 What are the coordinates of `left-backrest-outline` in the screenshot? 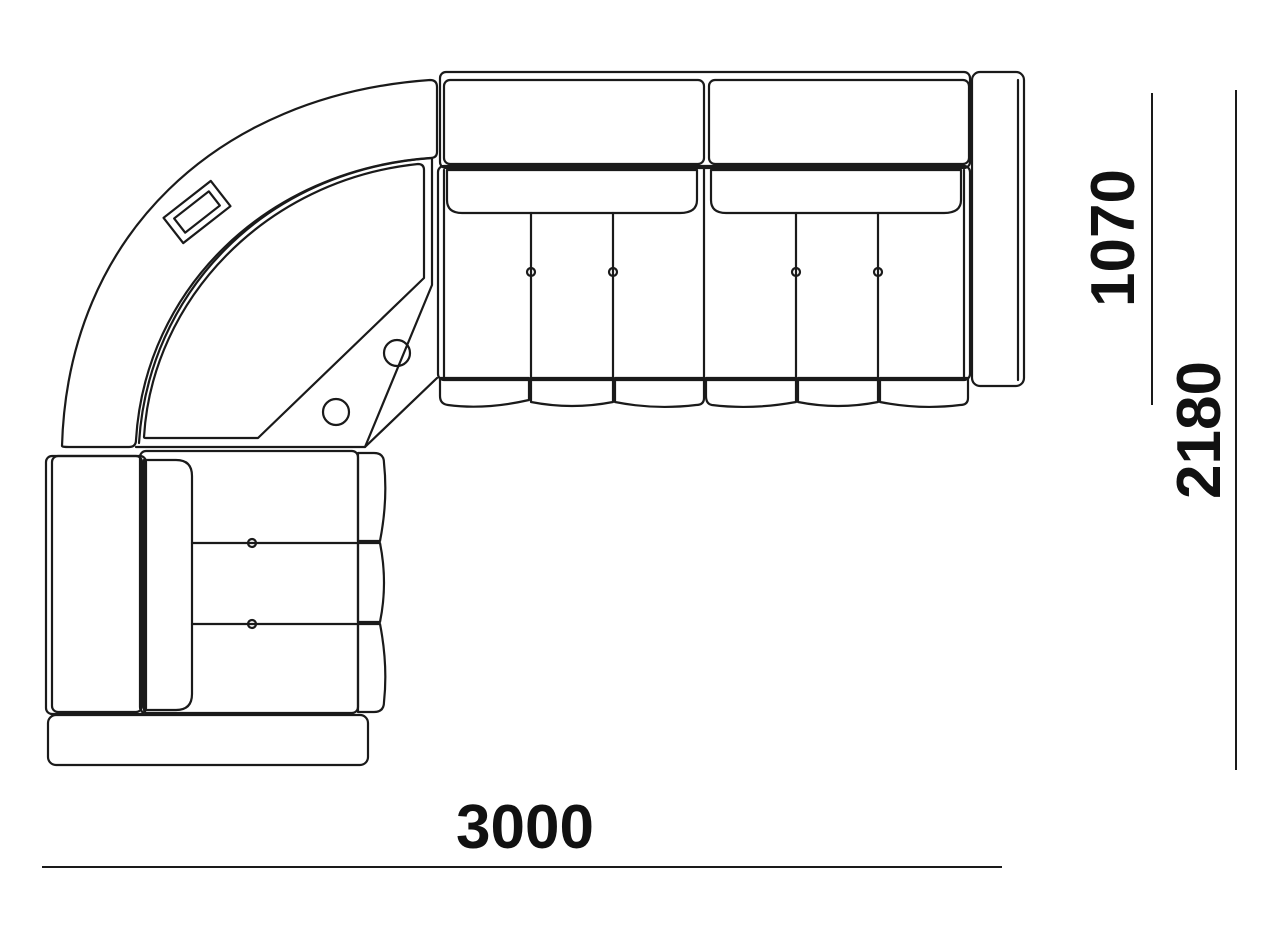 It's located at (96, 585).